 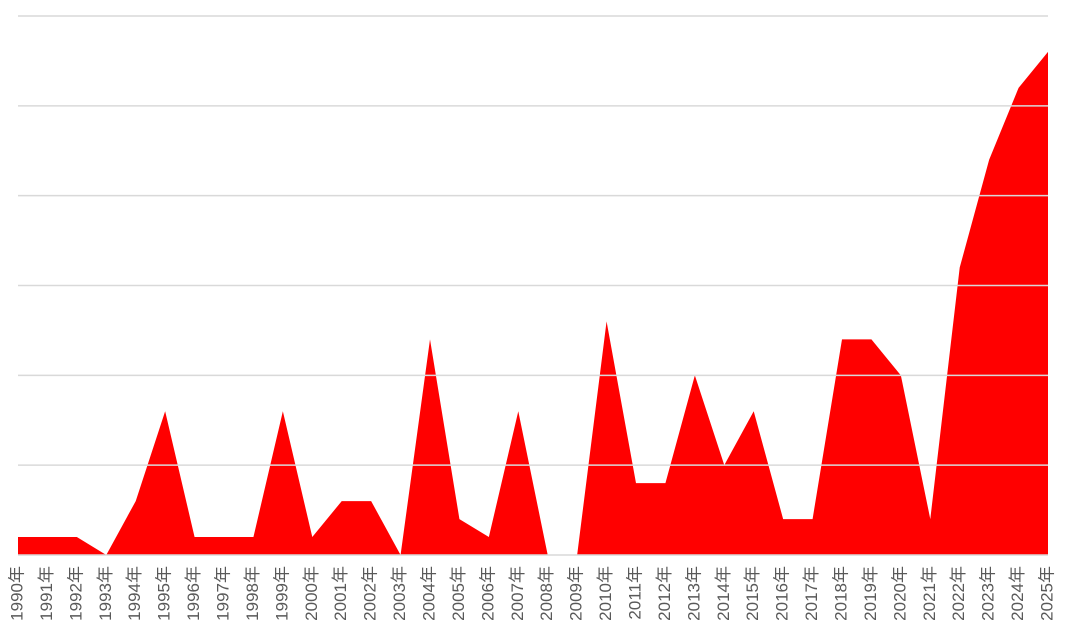 What do you see at coordinates (164, 593) in the screenshot?
I see `x-tick-label: 1995年` at bounding box center [164, 593].